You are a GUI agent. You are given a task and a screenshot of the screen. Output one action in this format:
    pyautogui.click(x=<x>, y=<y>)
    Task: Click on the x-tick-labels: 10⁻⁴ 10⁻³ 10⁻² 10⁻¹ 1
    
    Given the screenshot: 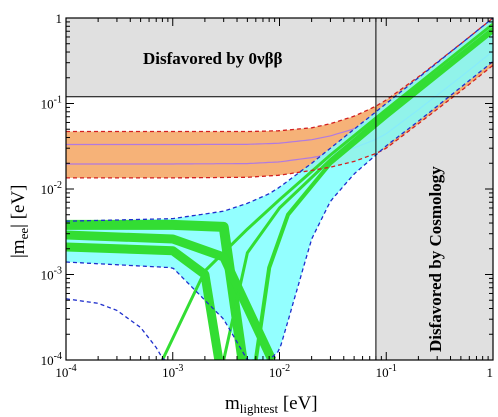 What is the action you would take?
    pyautogui.click(x=274, y=371)
    